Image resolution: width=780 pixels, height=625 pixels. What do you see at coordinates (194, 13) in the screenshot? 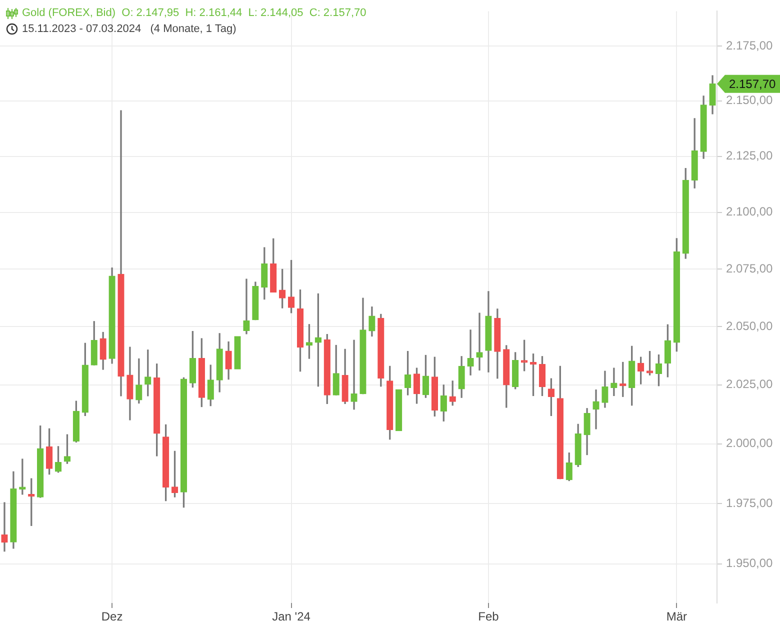
I see `chart-title: Gold (FOREX, Bid) O: 2.147,95 H: 2.161,44 L: 2.144,05 C: 2.157,70` at bounding box center [194, 13].